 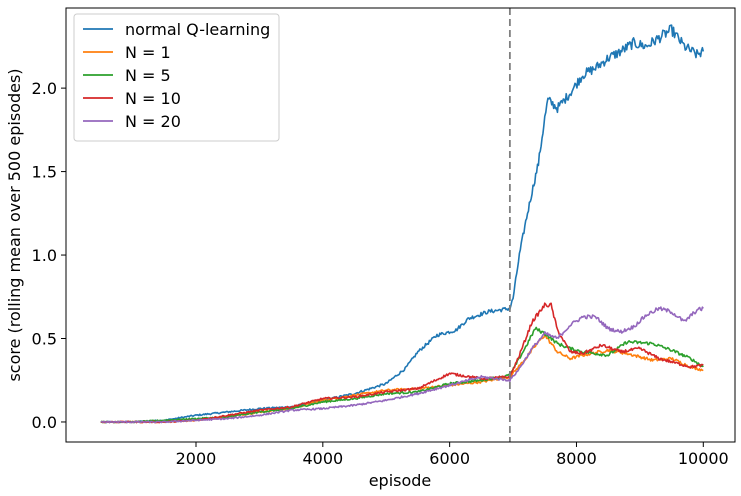 What do you see at coordinates (400, 480) in the screenshot?
I see `x-axis-label: episode` at bounding box center [400, 480].